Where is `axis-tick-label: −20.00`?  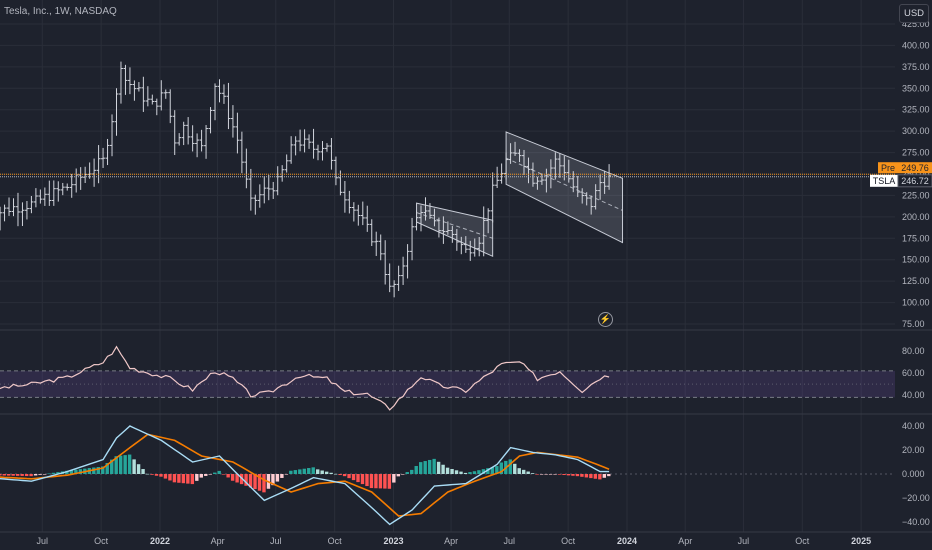 axis-tick-label: −20.00 is located at coordinates (916, 498).